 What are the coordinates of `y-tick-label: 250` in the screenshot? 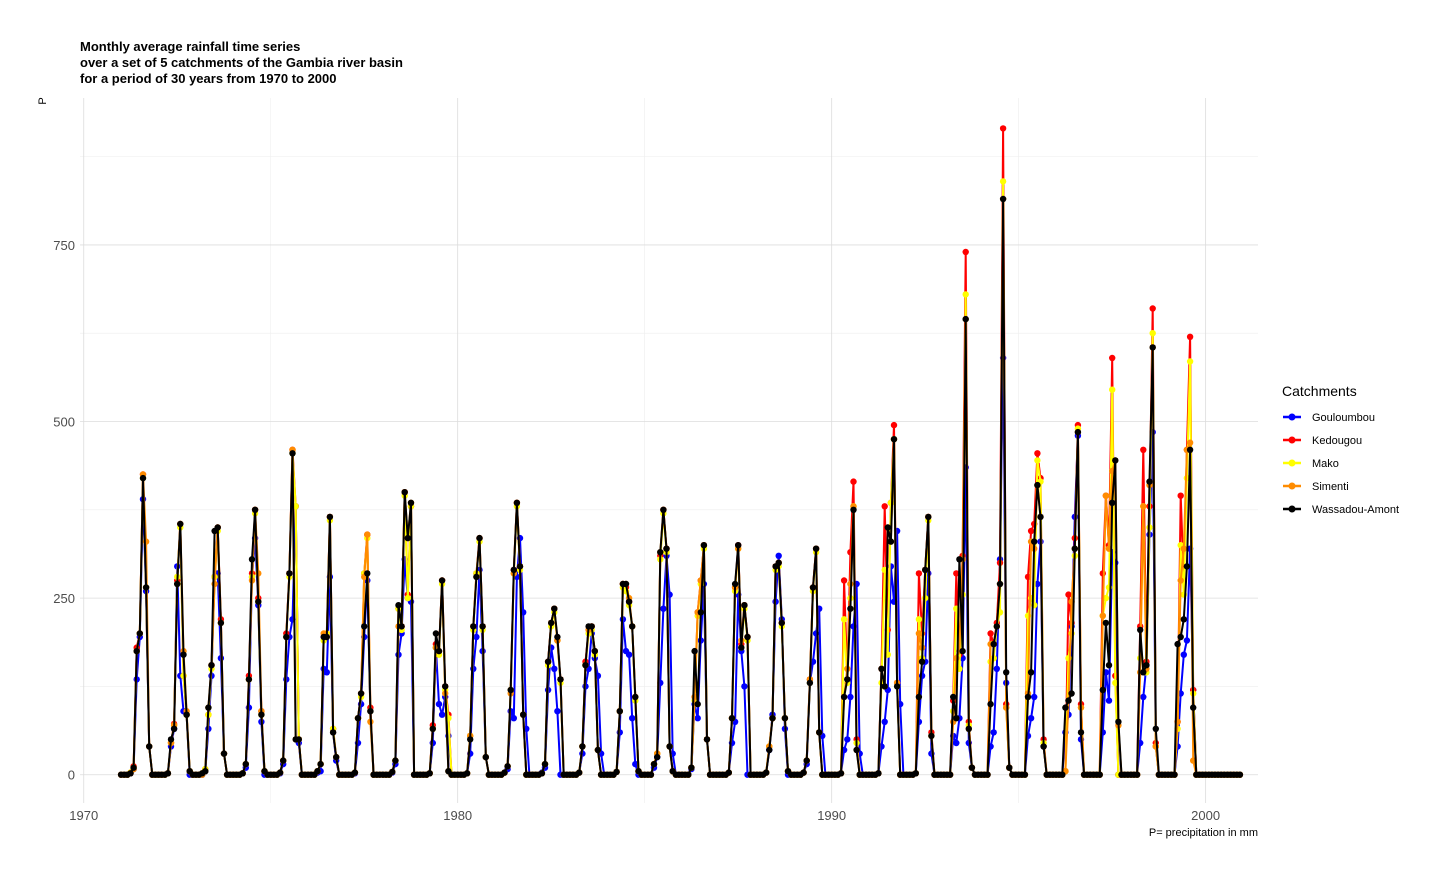 It's located at (64, 598).